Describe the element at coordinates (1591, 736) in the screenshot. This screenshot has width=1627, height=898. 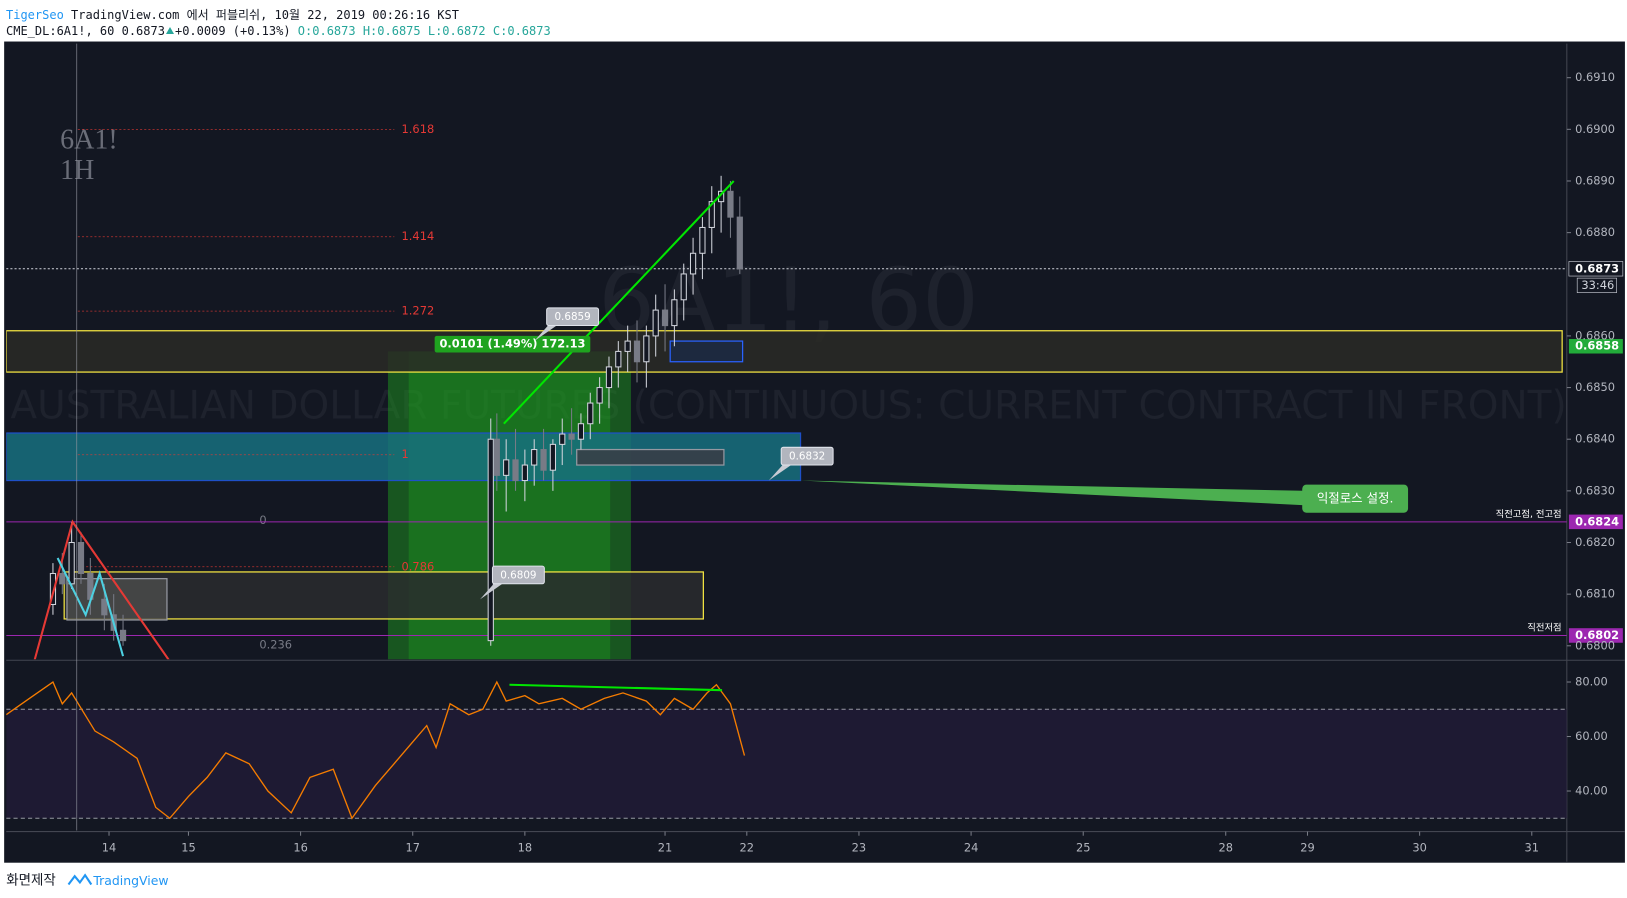
I see `rsi-tick-label: 60.00` at that location.